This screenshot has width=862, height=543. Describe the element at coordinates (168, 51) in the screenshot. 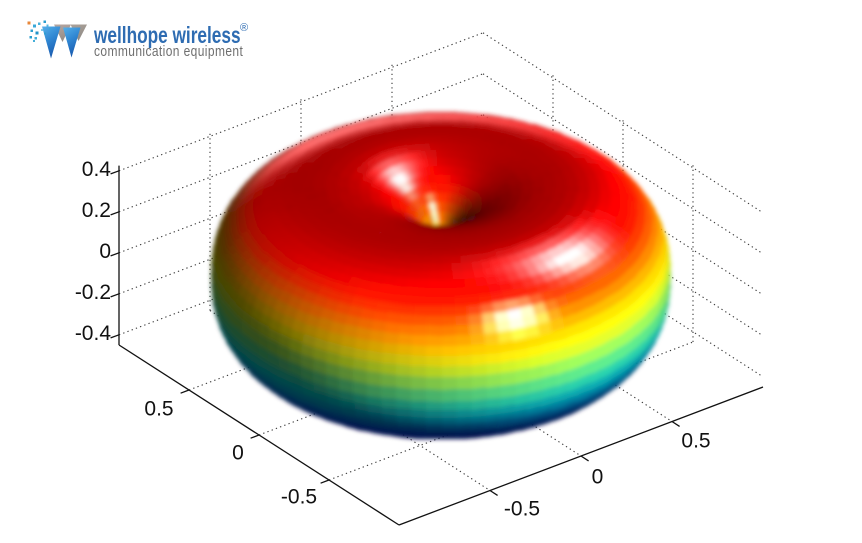

I see `svg-text: communication equipment` at that location.